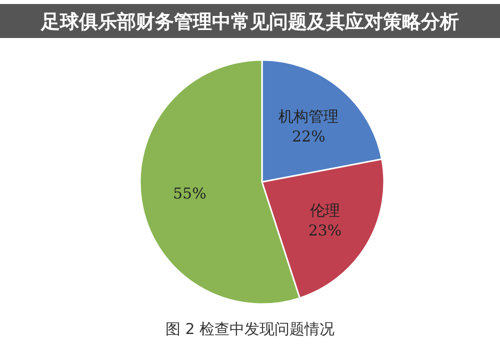 The image size is (500, 362). What do you see at coordinates (309, 137) in the screenshot?
I see `data-label: 22%` at bounding box center [309, 137].